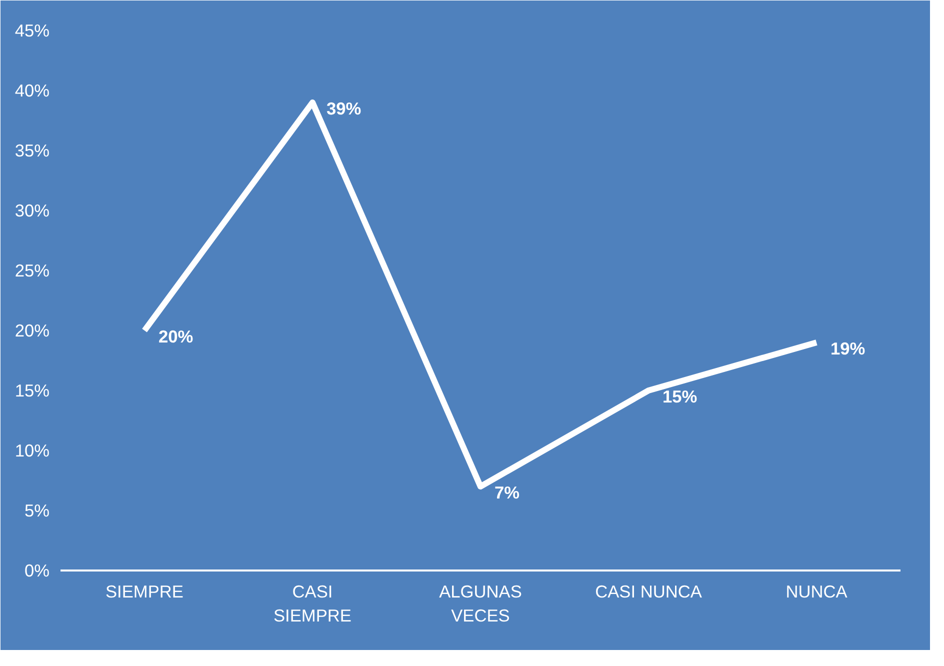 This screenshot has height=666, width=944. Describe the element at coordinates (37, 510) in the screenshot. I see `y-tick-label: 5%` at that location.